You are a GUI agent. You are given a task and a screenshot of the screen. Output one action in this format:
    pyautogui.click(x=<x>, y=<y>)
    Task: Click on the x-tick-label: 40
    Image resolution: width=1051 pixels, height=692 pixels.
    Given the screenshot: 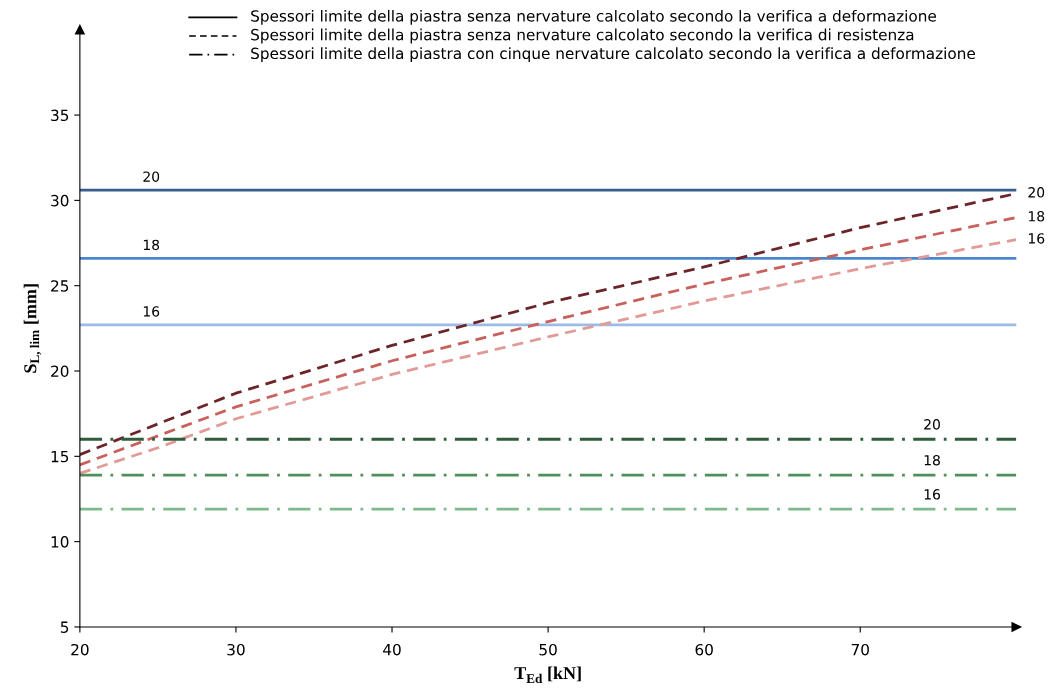 What is the action you would take?
    pyautogui.click(x=392, y=649)
    